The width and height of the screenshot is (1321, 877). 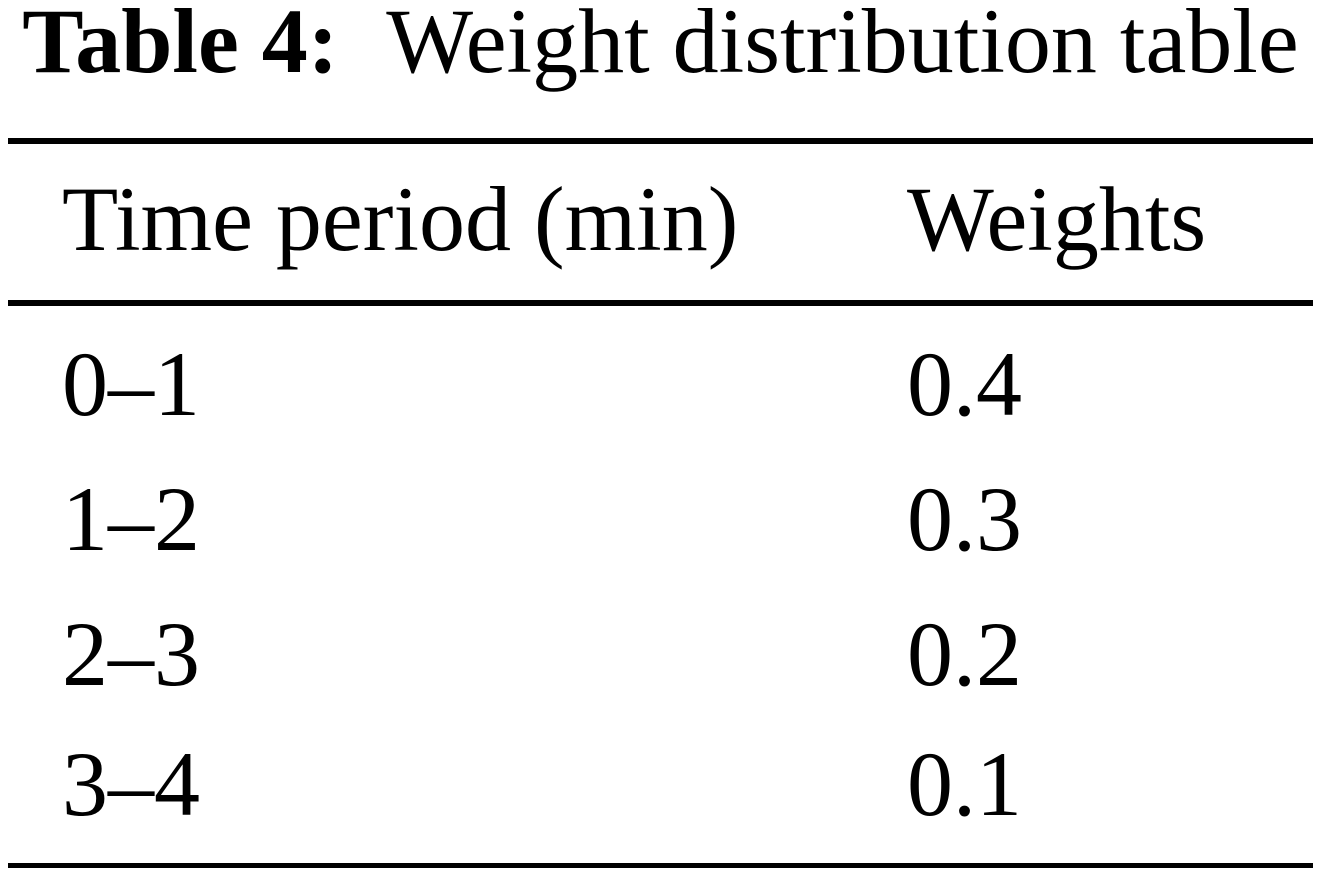 I want to click on time-period-value: 3–4, so click(x=131, y=784).